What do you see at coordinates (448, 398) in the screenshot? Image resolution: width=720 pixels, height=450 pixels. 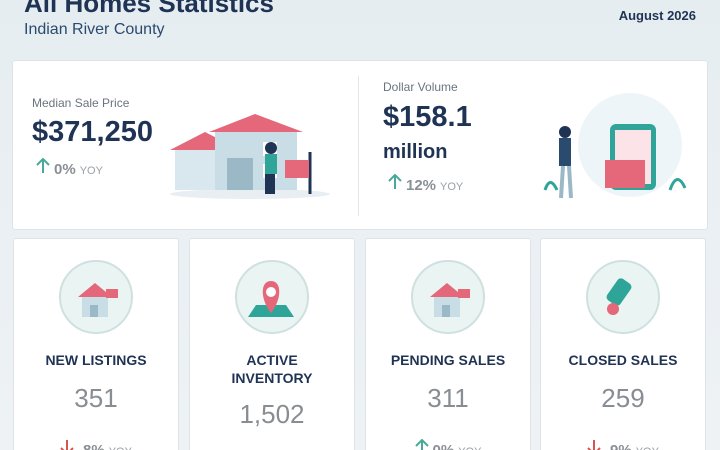 I see `card-value: 311` at bounding box center [448, 398].